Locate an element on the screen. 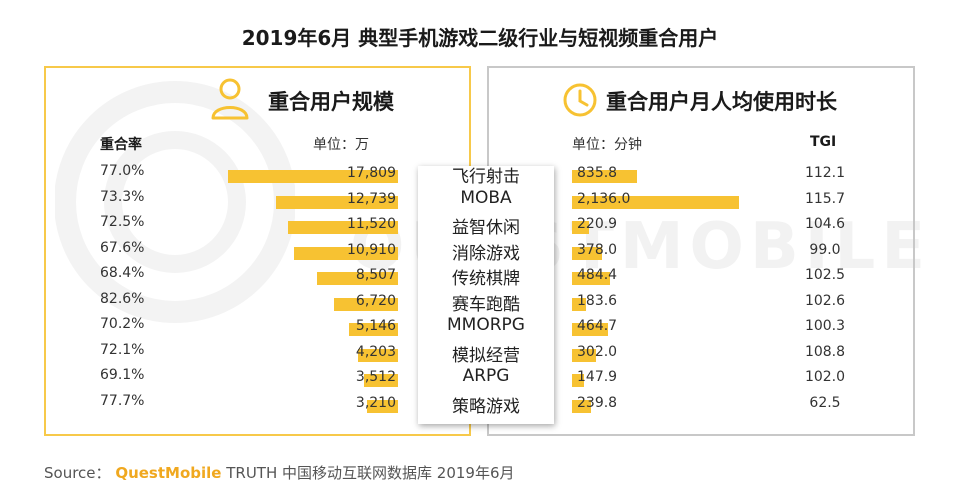 This screenshot has width=960, height=496. category-label: MOBA is located at coordinates (486, 197).